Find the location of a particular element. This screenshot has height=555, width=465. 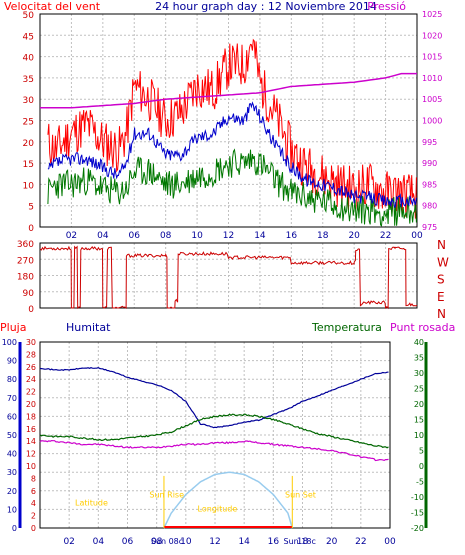

y-right-tick-label: 995 is located at coordinates (429, 142).